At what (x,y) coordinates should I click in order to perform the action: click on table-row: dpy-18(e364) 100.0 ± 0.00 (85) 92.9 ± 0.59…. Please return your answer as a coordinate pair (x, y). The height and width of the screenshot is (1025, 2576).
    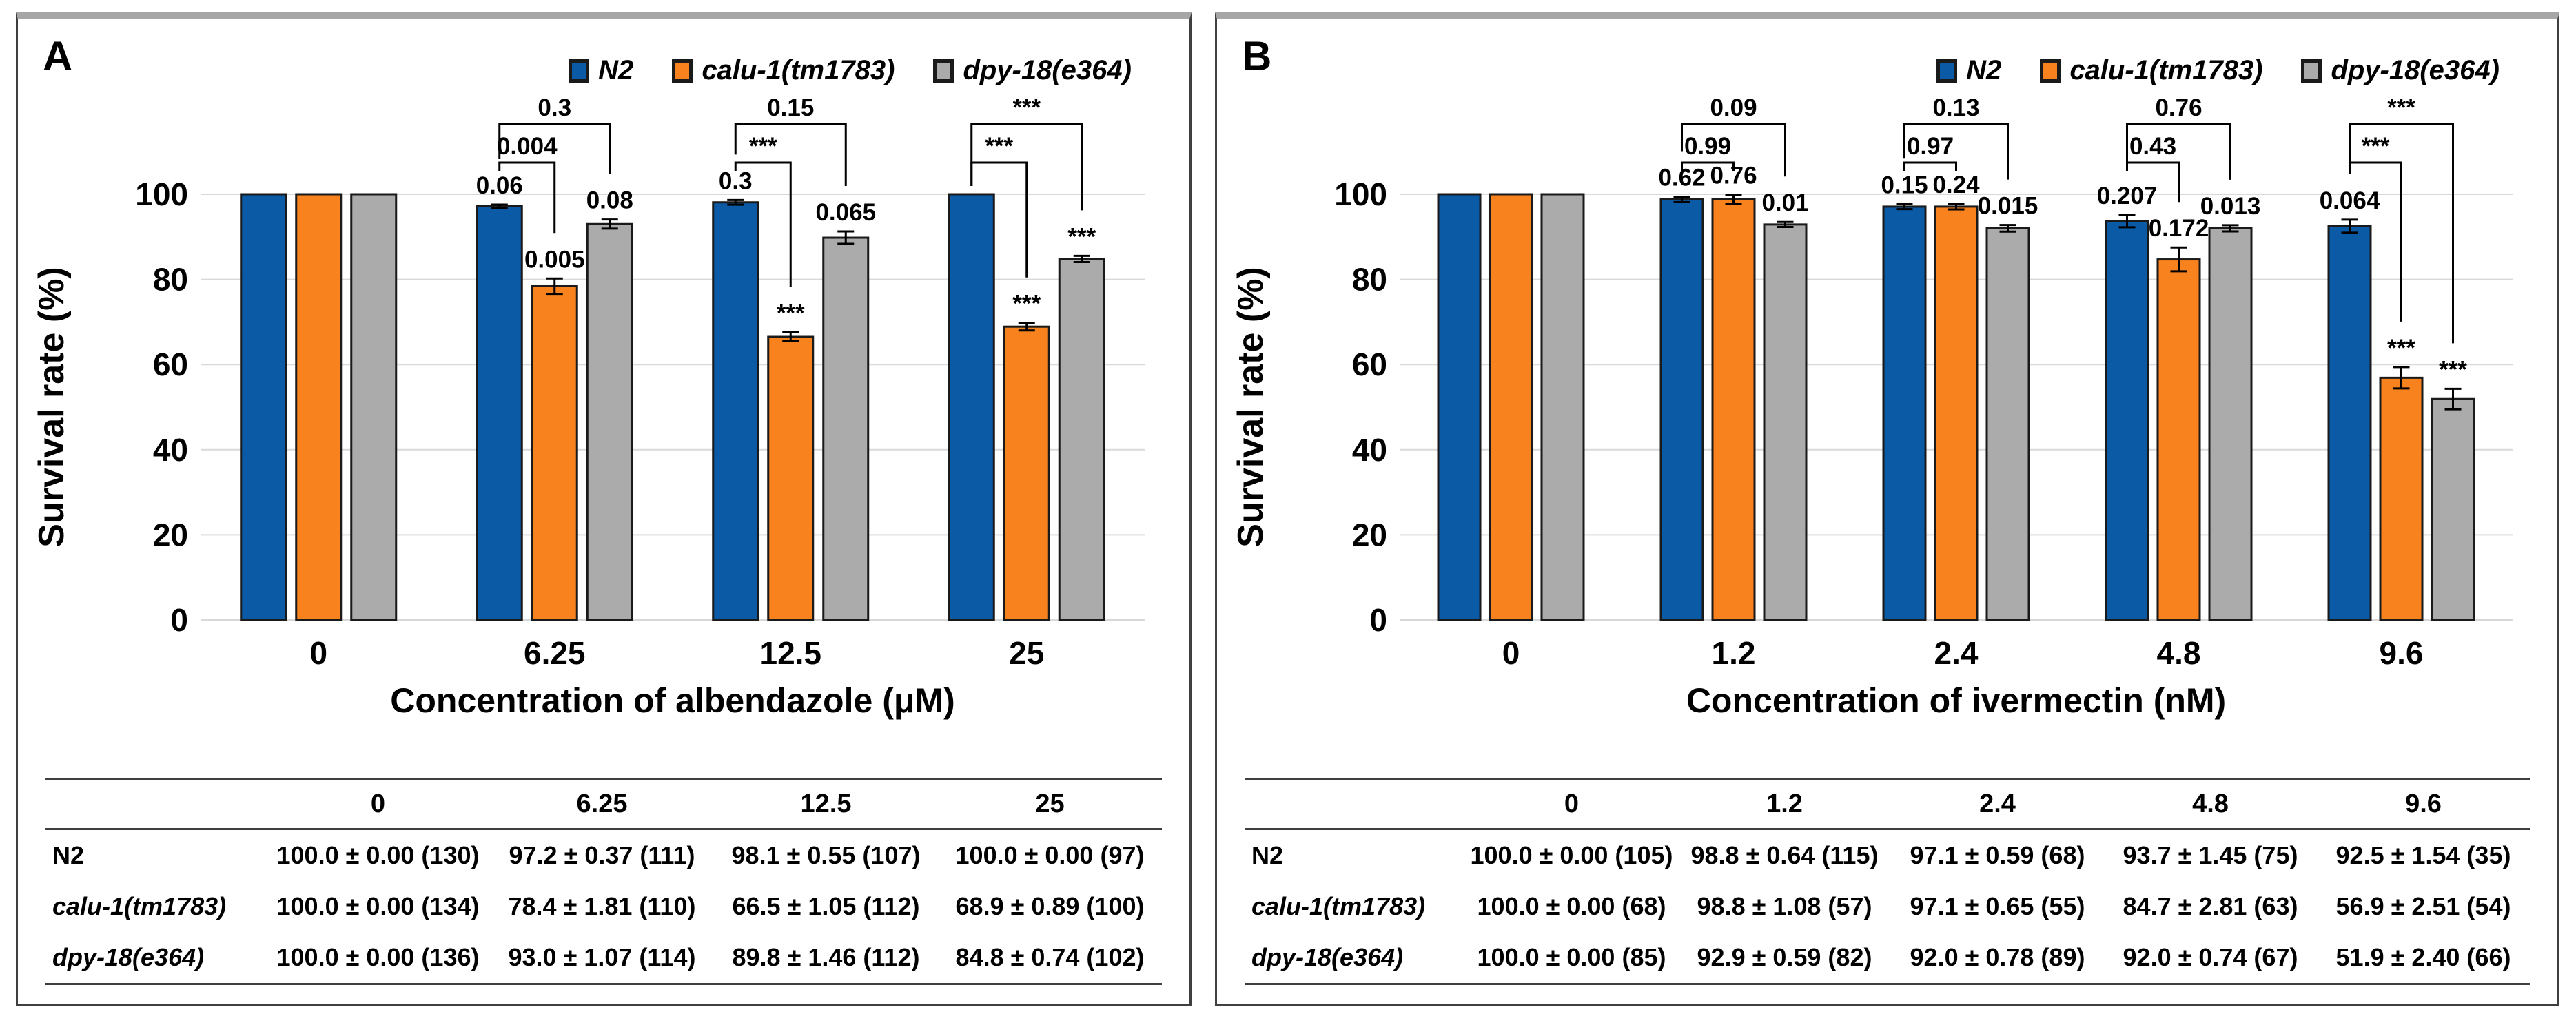
    Looking at the image, I should click on (1887, 958).